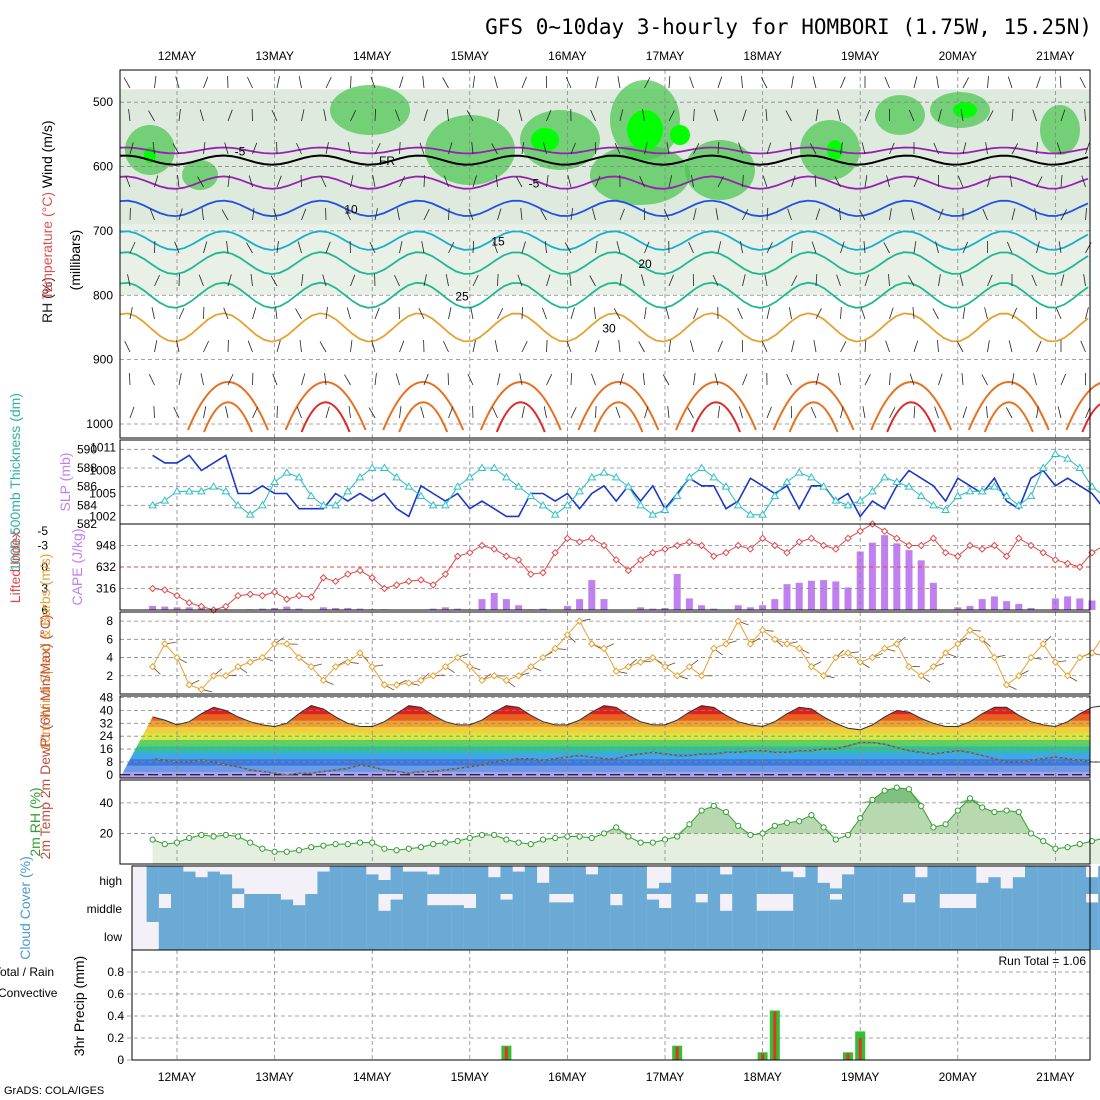 Image resolution: width=1100 pixels, height=1100 pixels. I want to click on legend-rain-label: Total / Rain, so click(27, 972).